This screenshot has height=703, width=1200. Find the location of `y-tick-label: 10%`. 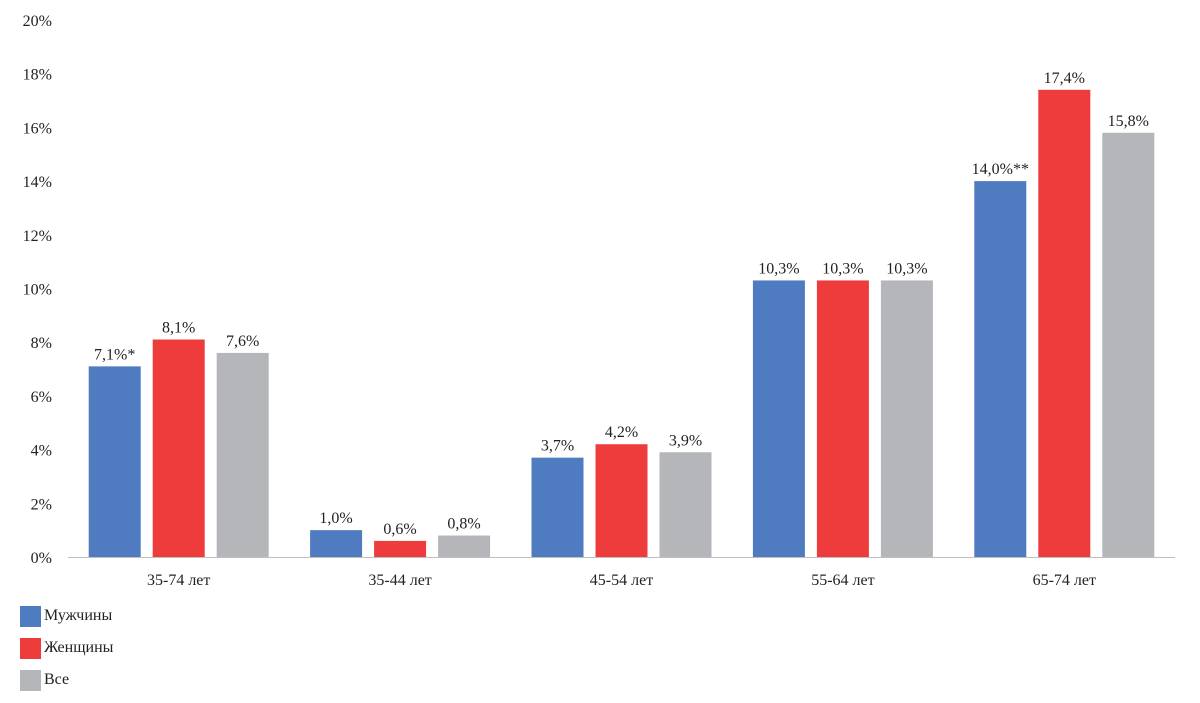

y-tick-label: 10% is located at coordinates (37, 290).